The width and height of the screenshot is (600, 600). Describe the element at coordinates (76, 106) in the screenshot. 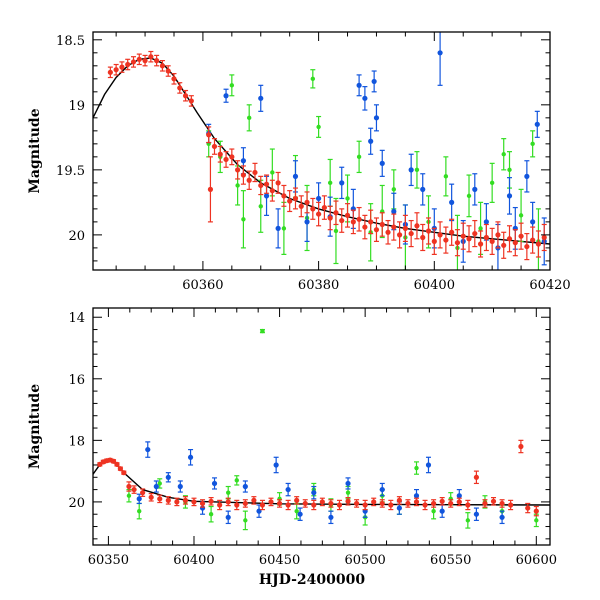

I see `y-tick-label: 19` at that location.